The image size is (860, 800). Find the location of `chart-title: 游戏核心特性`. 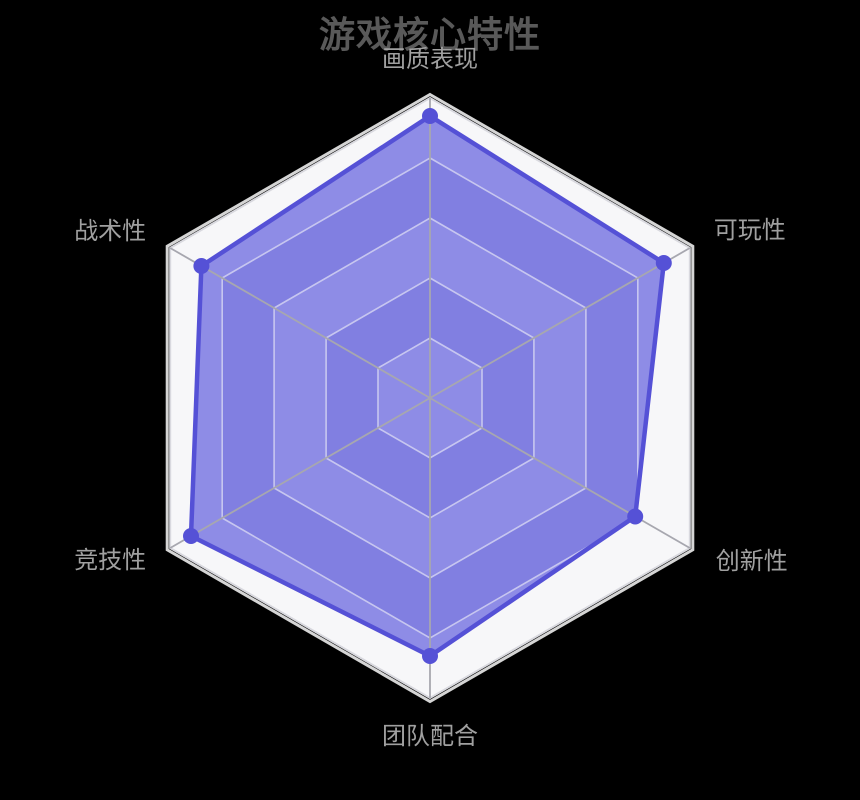

chart-title: 游戏核心特性 is located at coordinates (429, 34).